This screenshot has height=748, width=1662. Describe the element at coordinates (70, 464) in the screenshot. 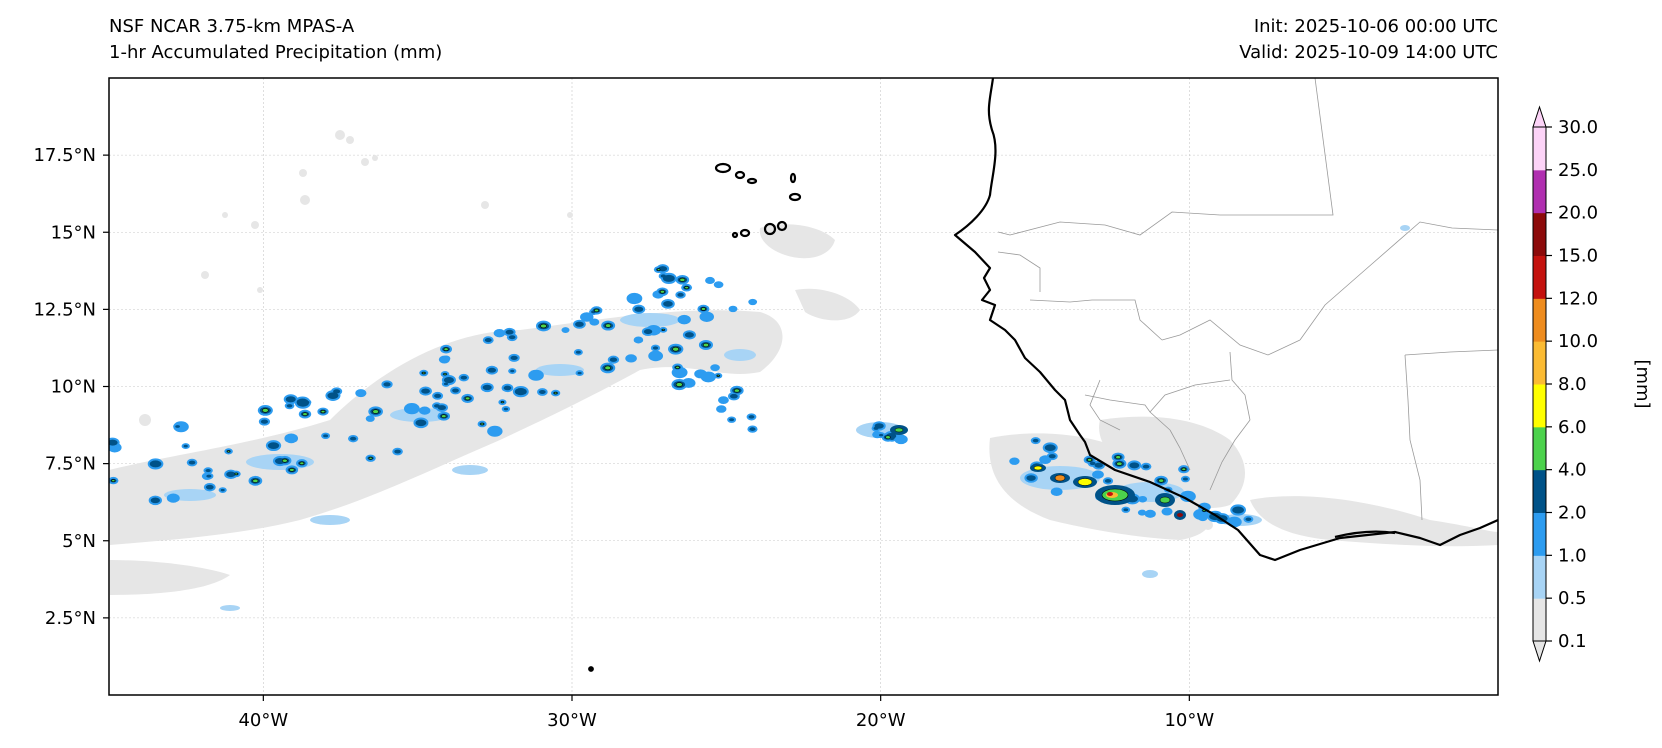

I see `lat-tick-label: 7.5°N` at that location.